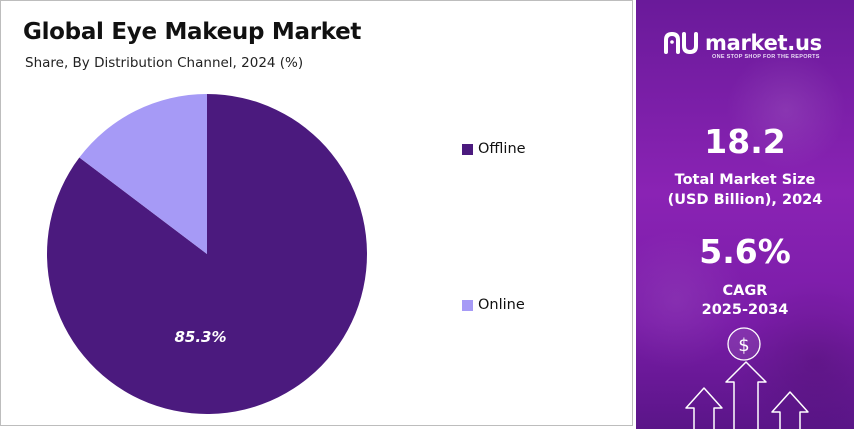 This screenshot has width=854, height=429. Describe the element at coordinates (467, 305) in the screenshot. I see `legend-swatch-online` at that location.